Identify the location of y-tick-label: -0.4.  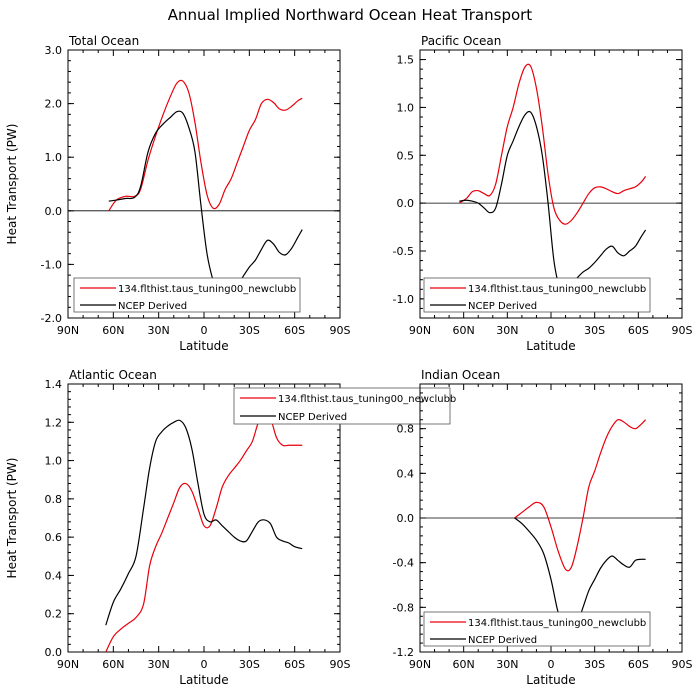
(403, 563).